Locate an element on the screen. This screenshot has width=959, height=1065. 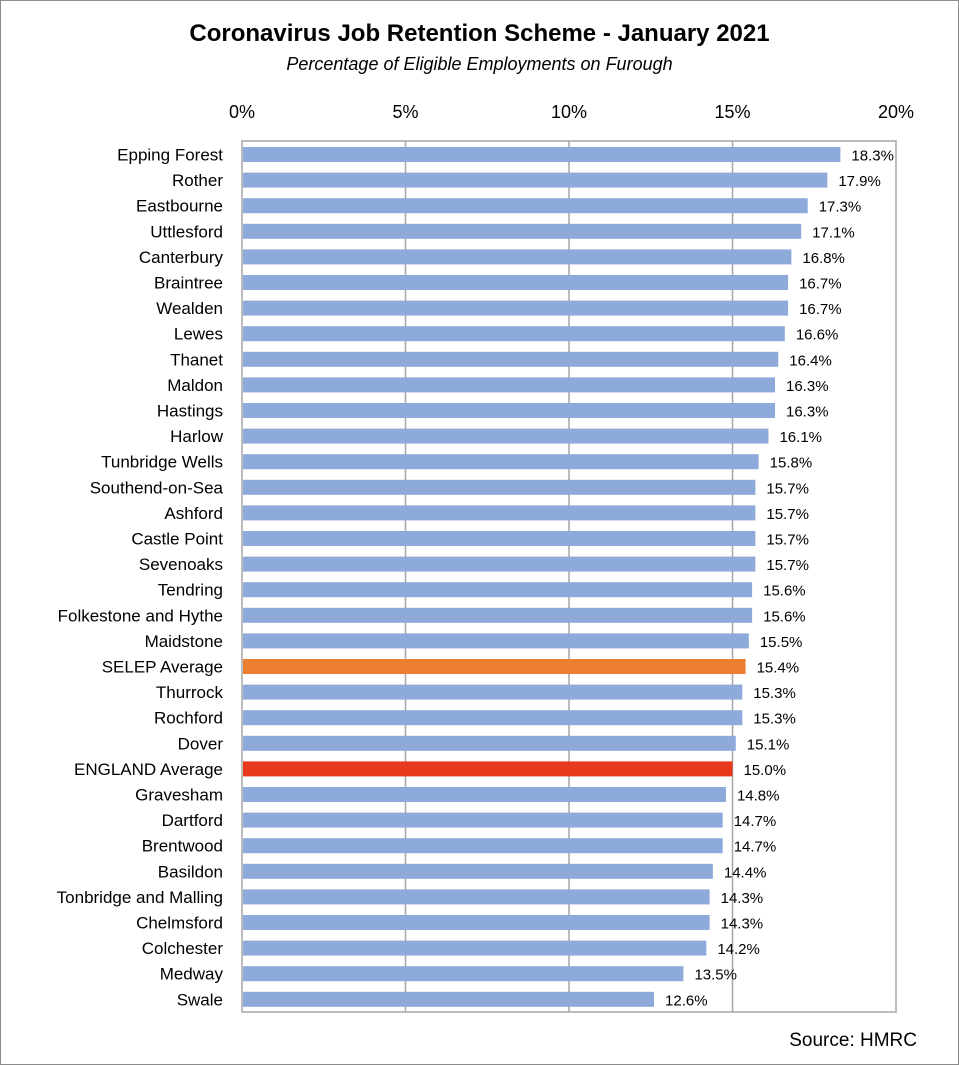
category-label: Maidstone is located at coordinates (184, 641).